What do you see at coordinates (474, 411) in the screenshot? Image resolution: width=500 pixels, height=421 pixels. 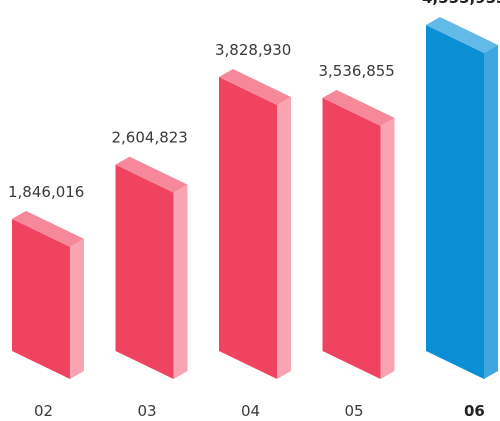 I see `category-label-06: 06` at bounding box center [474, 411].